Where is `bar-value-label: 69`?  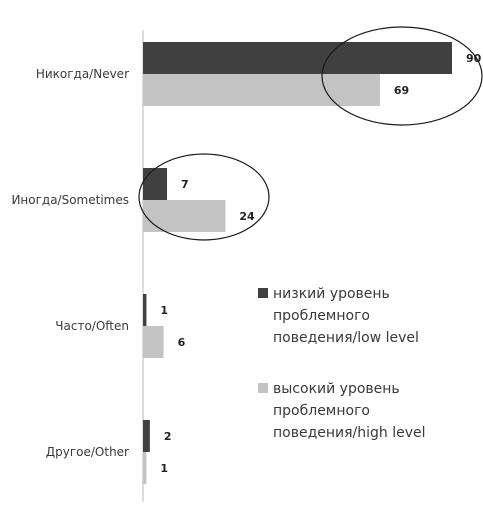 bar-value-label: 69 is located at coordinates (401, 90).